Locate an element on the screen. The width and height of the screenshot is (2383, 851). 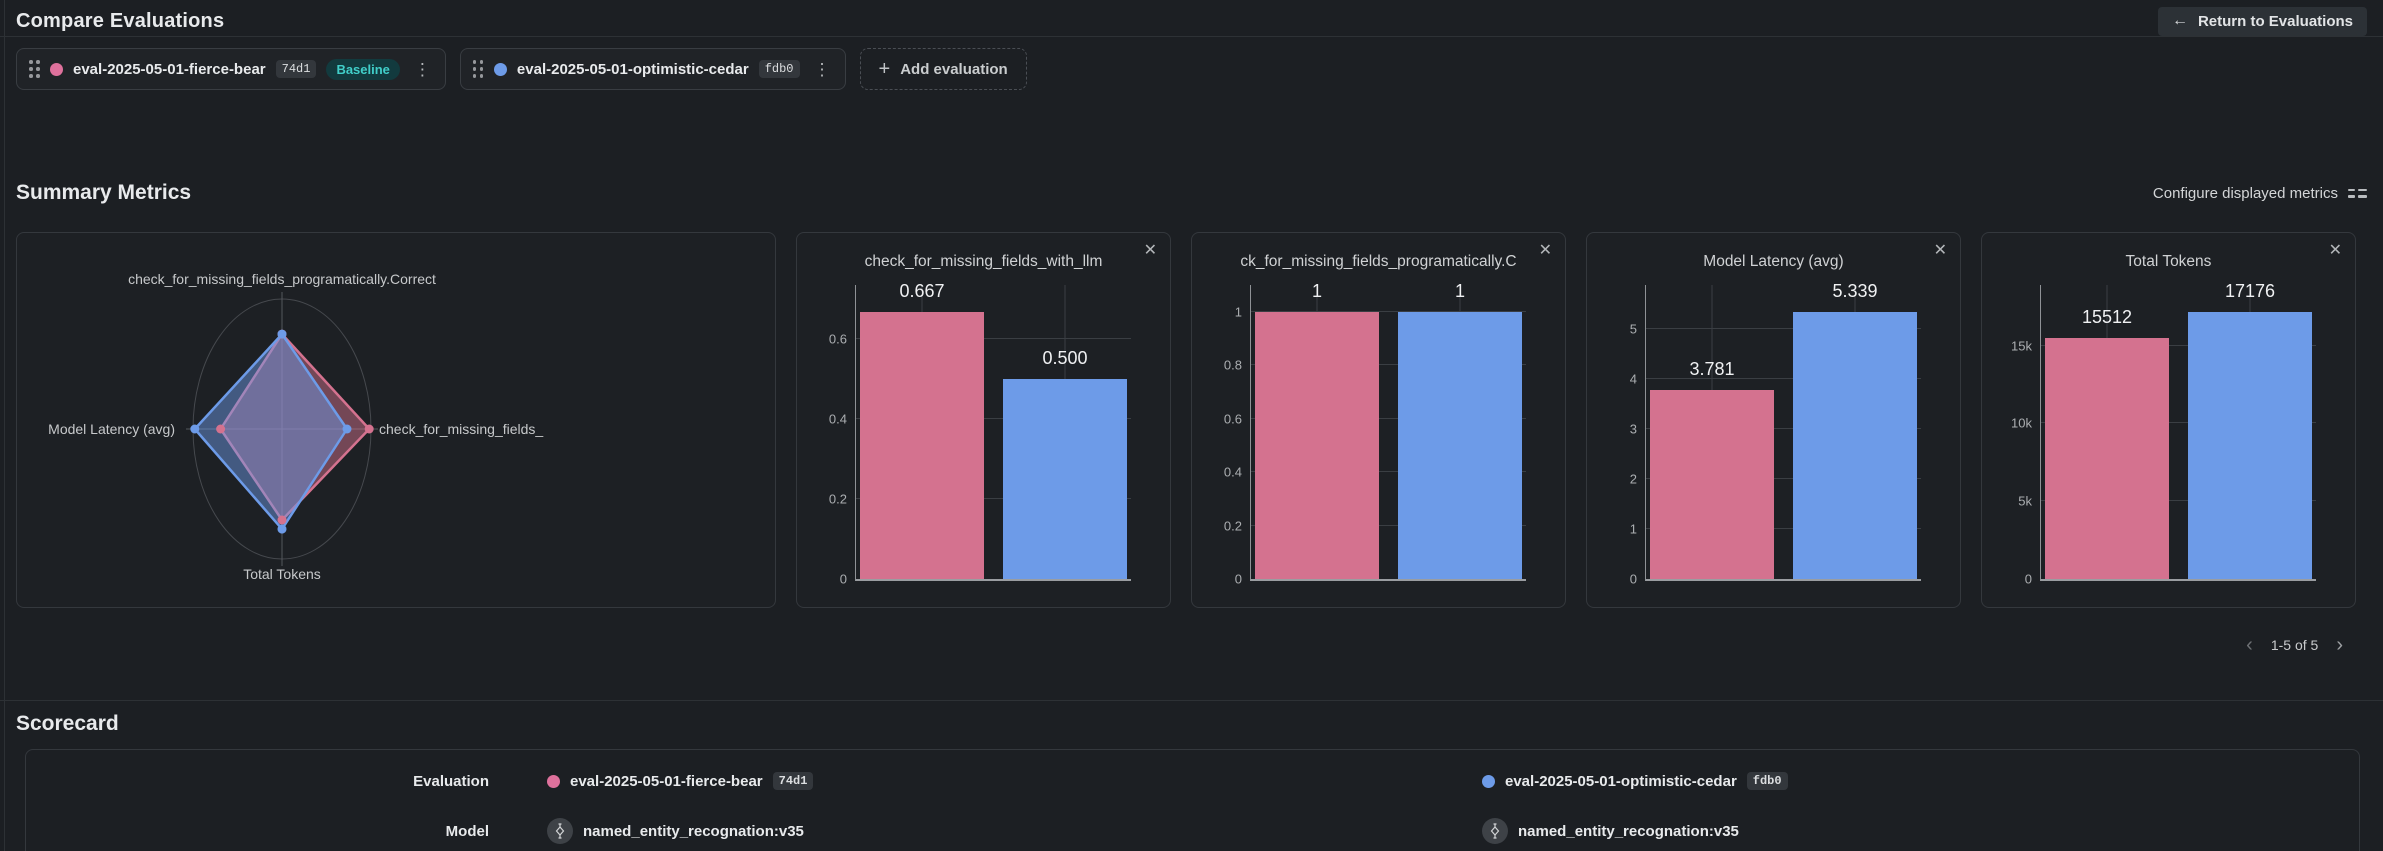
configure-displayed-metrics-button: Configure displayed metrics is located at coordinates (2260, 193).